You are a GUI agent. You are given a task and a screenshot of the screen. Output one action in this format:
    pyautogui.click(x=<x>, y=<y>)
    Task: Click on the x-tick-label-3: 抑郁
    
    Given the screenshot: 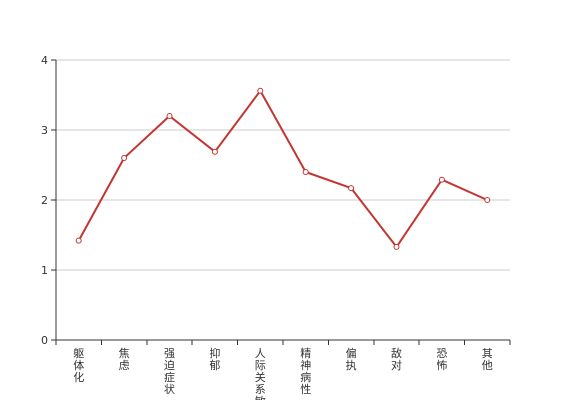 What is the action you would take?
    pyautogui.click(x=214, y=359)
    